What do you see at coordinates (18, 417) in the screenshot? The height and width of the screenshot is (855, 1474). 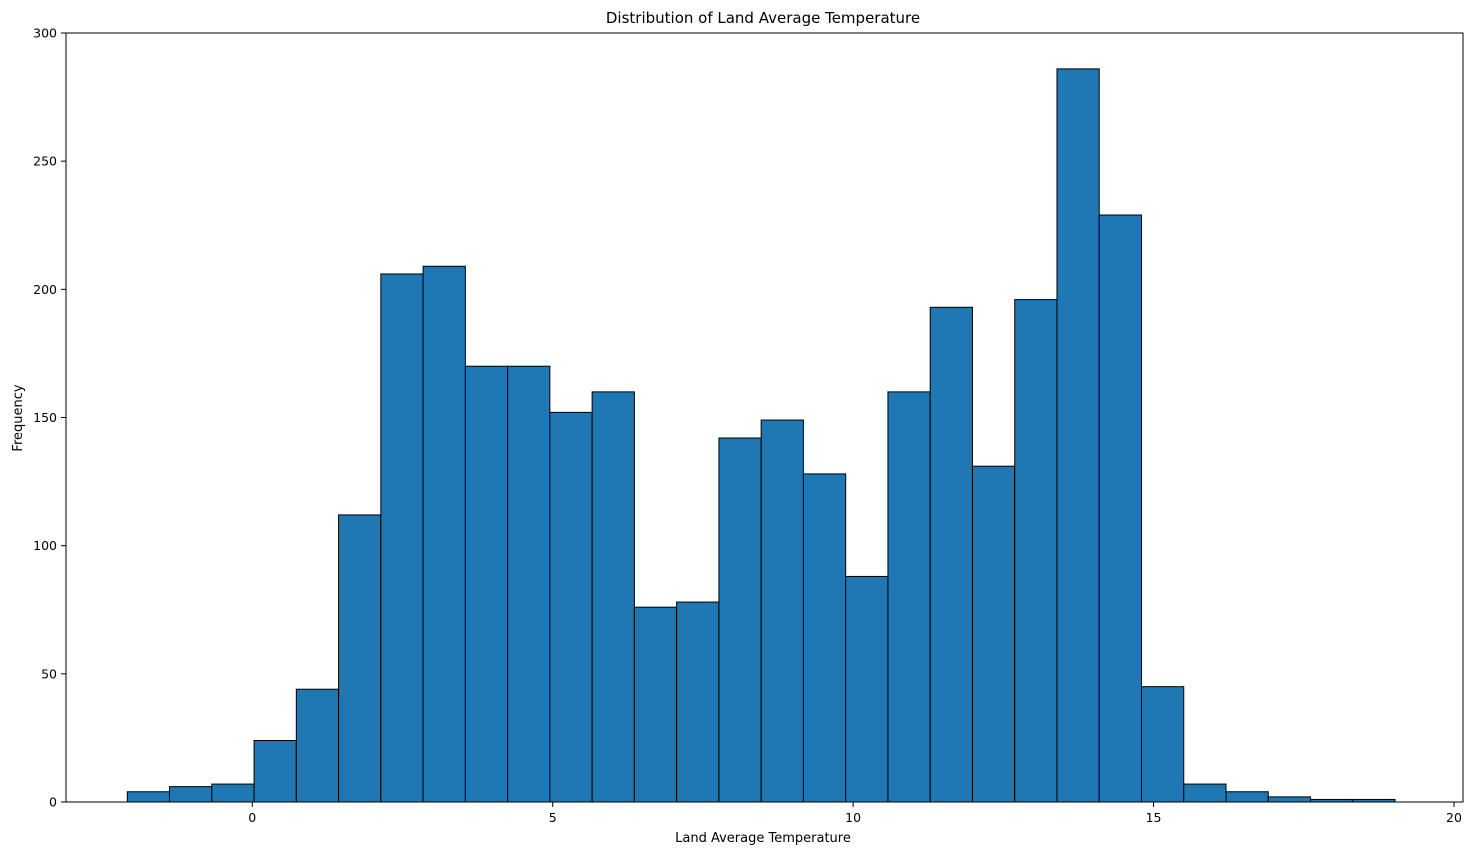 I see `y-axis-label: Frequency` at bounding box center [18, 417].